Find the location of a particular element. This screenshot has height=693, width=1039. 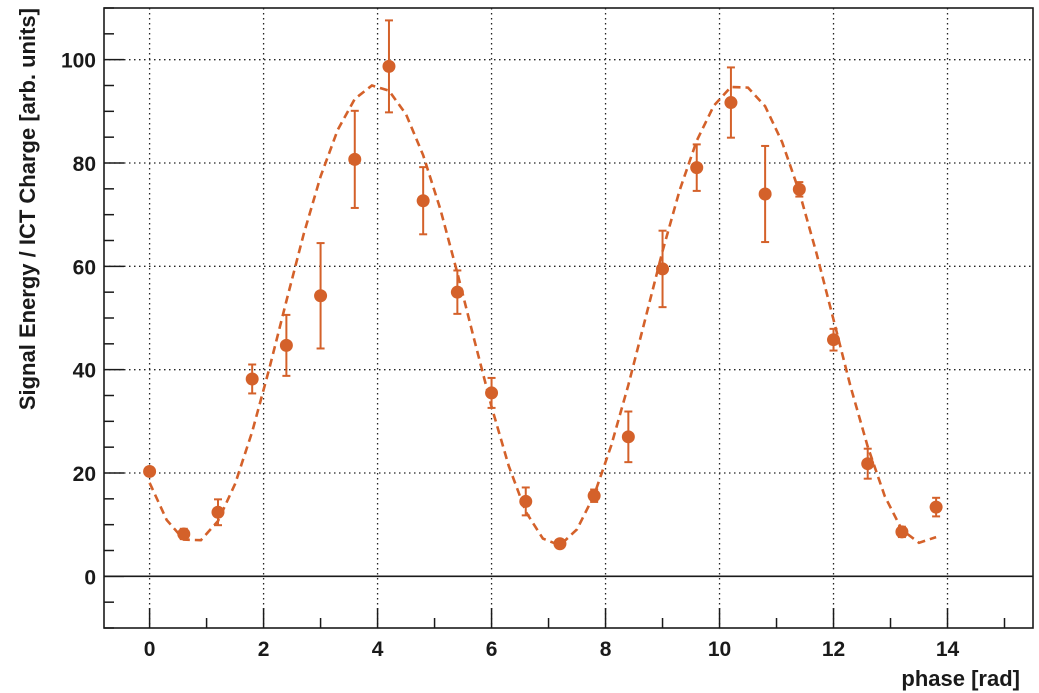

y-axis-title: Signal Energy / ICT Charge [arb. units] is located at coordinates (27, 209).